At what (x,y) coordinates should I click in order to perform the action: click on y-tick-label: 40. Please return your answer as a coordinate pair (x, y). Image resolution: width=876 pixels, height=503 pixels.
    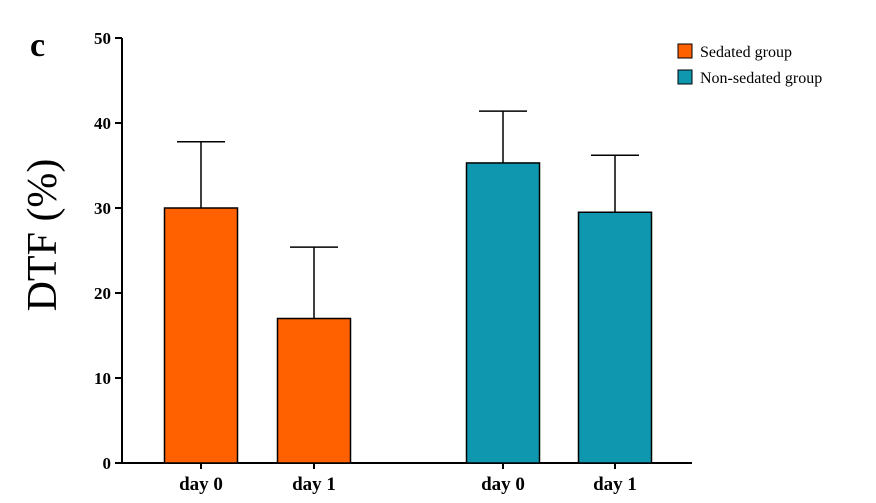
    Looking at the image, I should click on (102, 123).